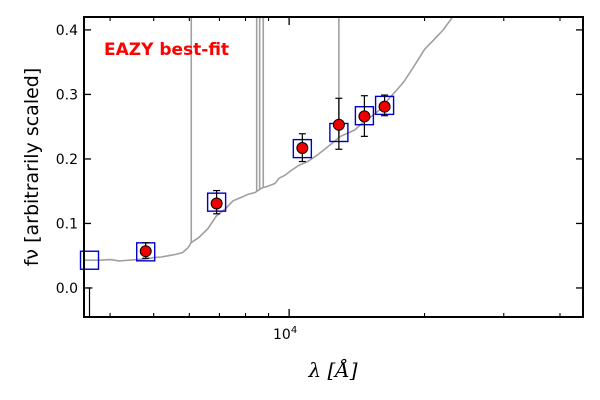  What do you see at coordinates (166, 50) in the screenshot?
I see `annotation-label: EAZY best-fit` at bounding box center [166, 50].